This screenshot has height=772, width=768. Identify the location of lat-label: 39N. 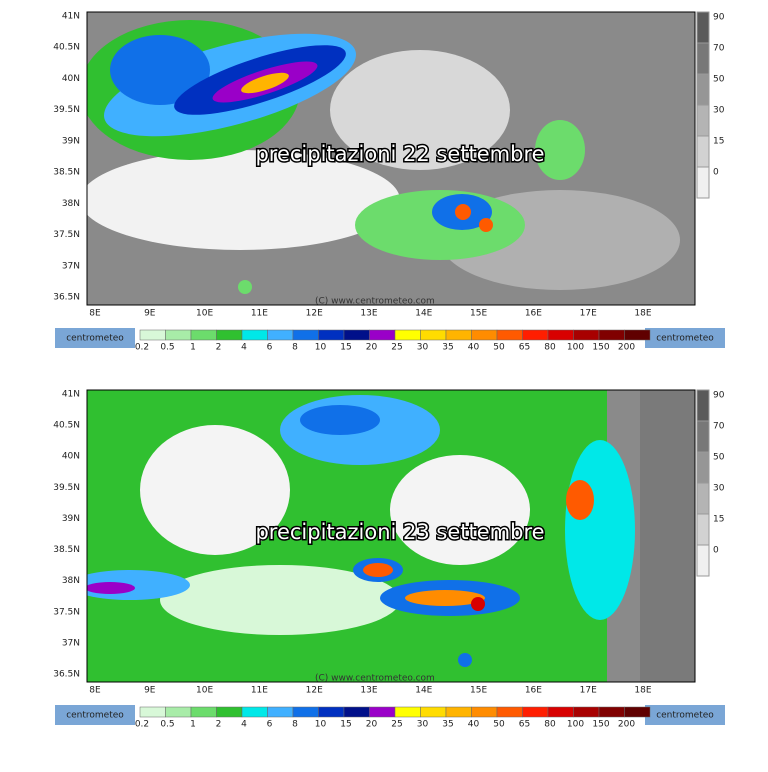
(71, 519).